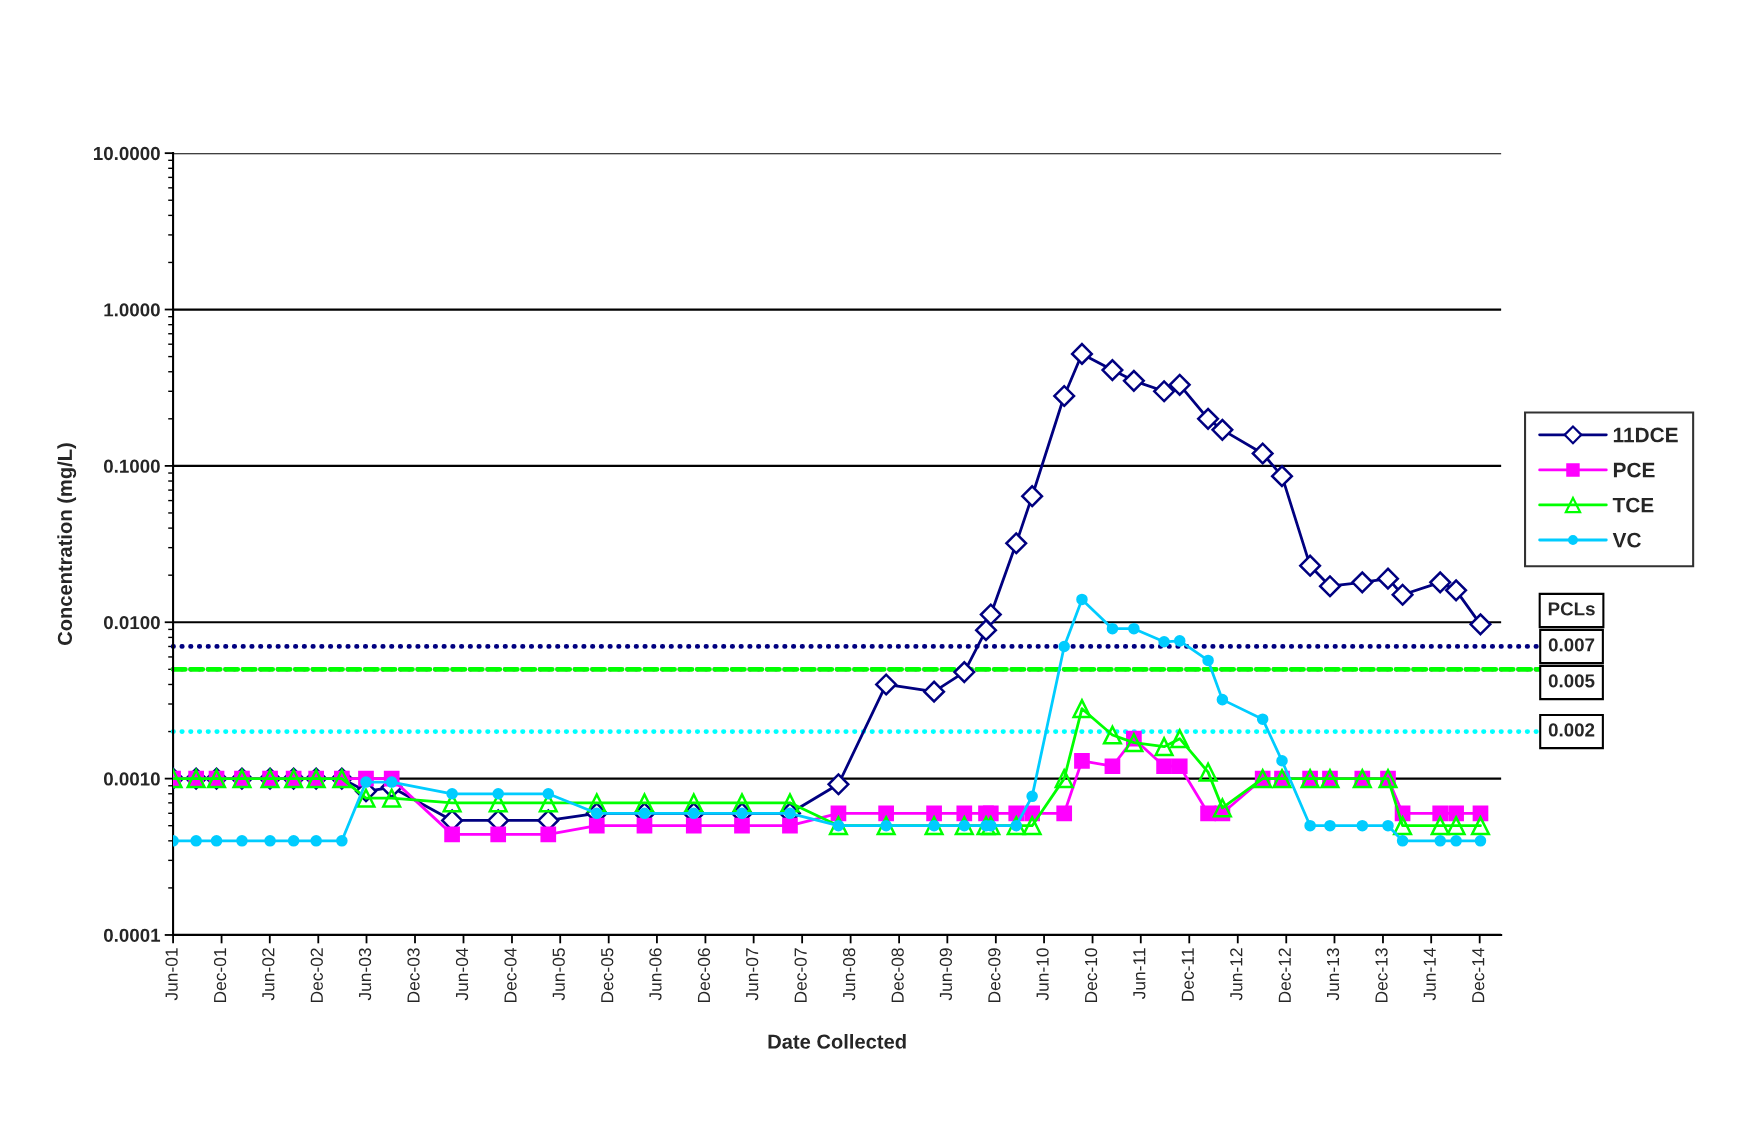 Image resolution: width=1750 pixels, height=1143 pixels. Describe the element at coordinates (1236, 974) in the screenshot. I see `x-tick-label: Jun-12` at that location.